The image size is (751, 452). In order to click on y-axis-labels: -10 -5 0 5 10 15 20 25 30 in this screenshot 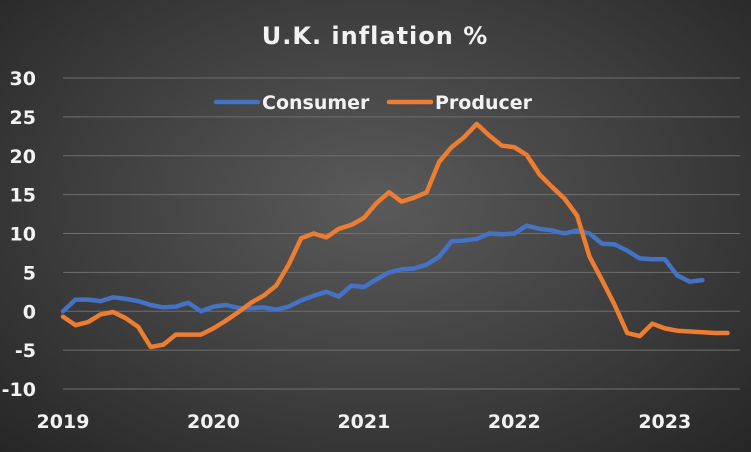, I will do `click(19, 234)`.